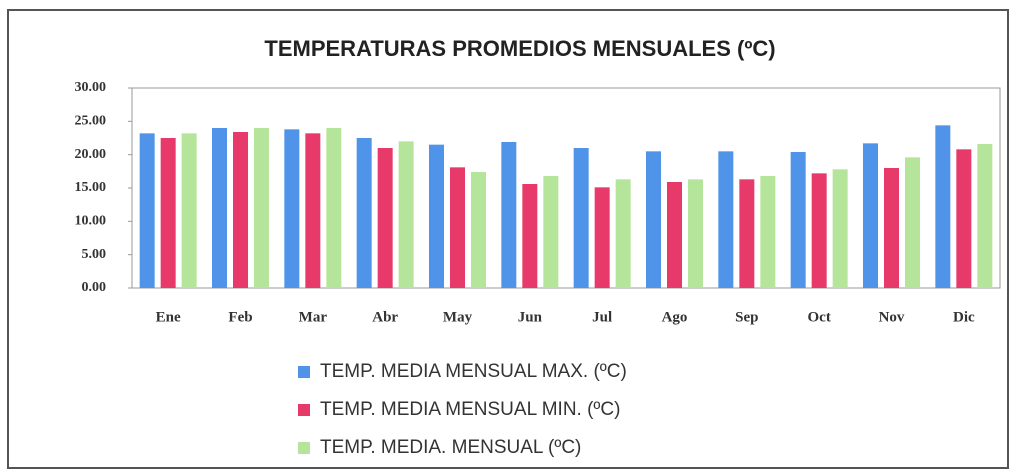  I want to click on x-tick-label: Jul, so click(602, 317).